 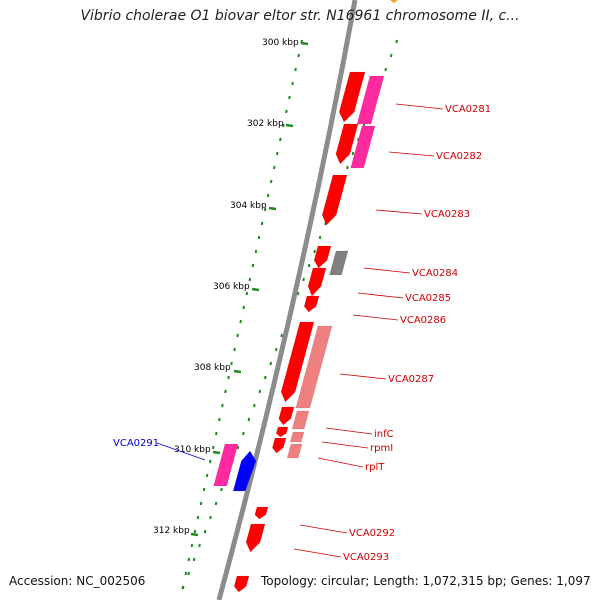 I want to click on gene-label-vca0292: VCA0292, so click(x=372, y=533).